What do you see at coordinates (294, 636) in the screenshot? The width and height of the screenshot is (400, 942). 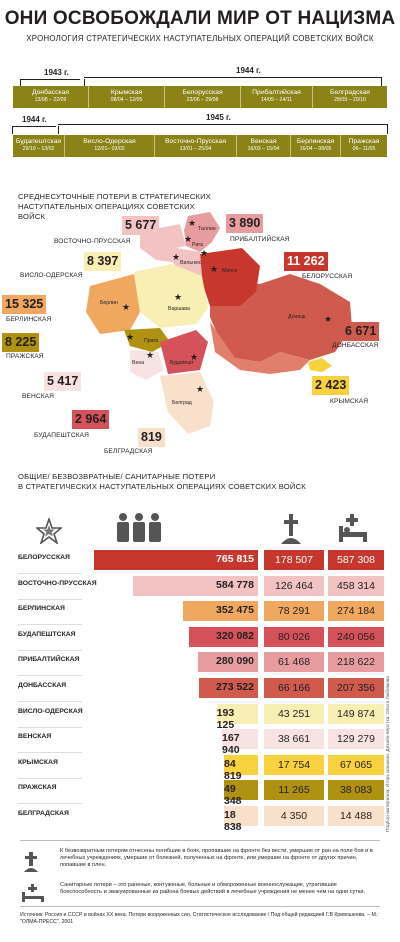 I see `irrecoverable-value: 80 026` at bounding box center [294, 636].